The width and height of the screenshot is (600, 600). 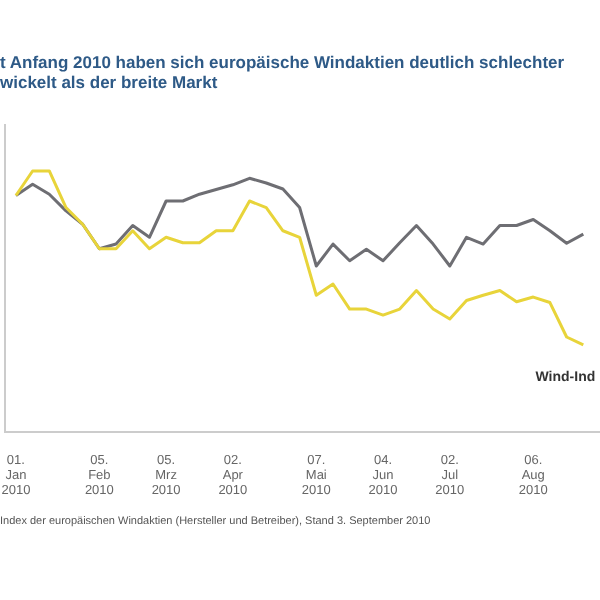 What do you see at coordinates (283, 72) in the screenshot?
I see `chart-title: t Anfang 2010 haben sich europäische Windaktien deutlich schlechter wickelt als der breite Markt` at bounding box center [283, 72].